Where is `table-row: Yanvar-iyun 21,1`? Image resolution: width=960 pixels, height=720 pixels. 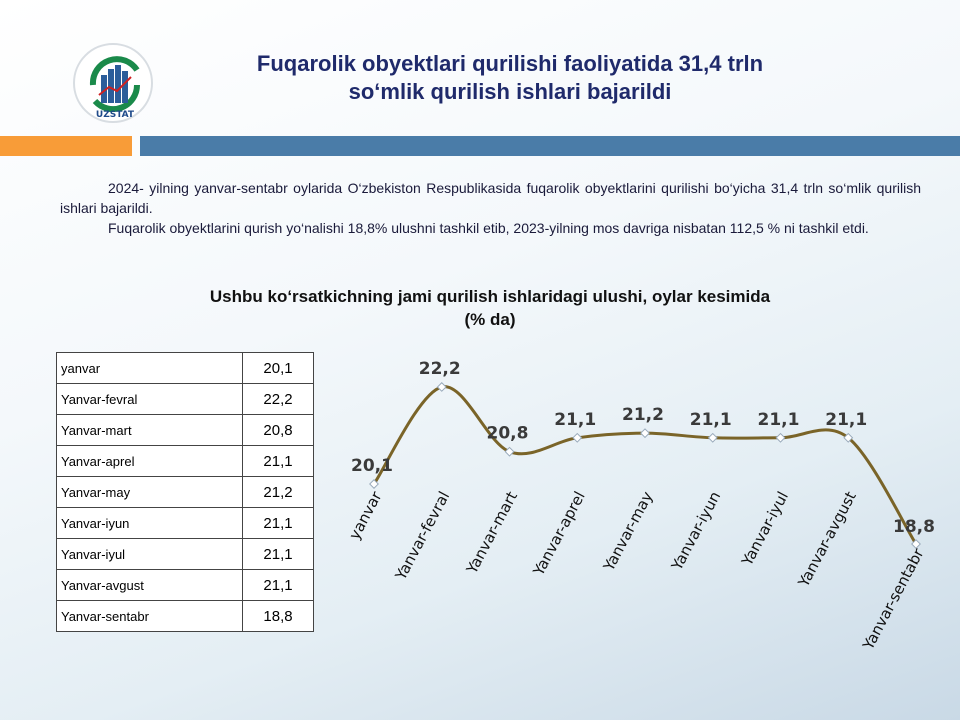
table-row: Yanvar-iyun 21,1 is located at coordinates (185, 523).